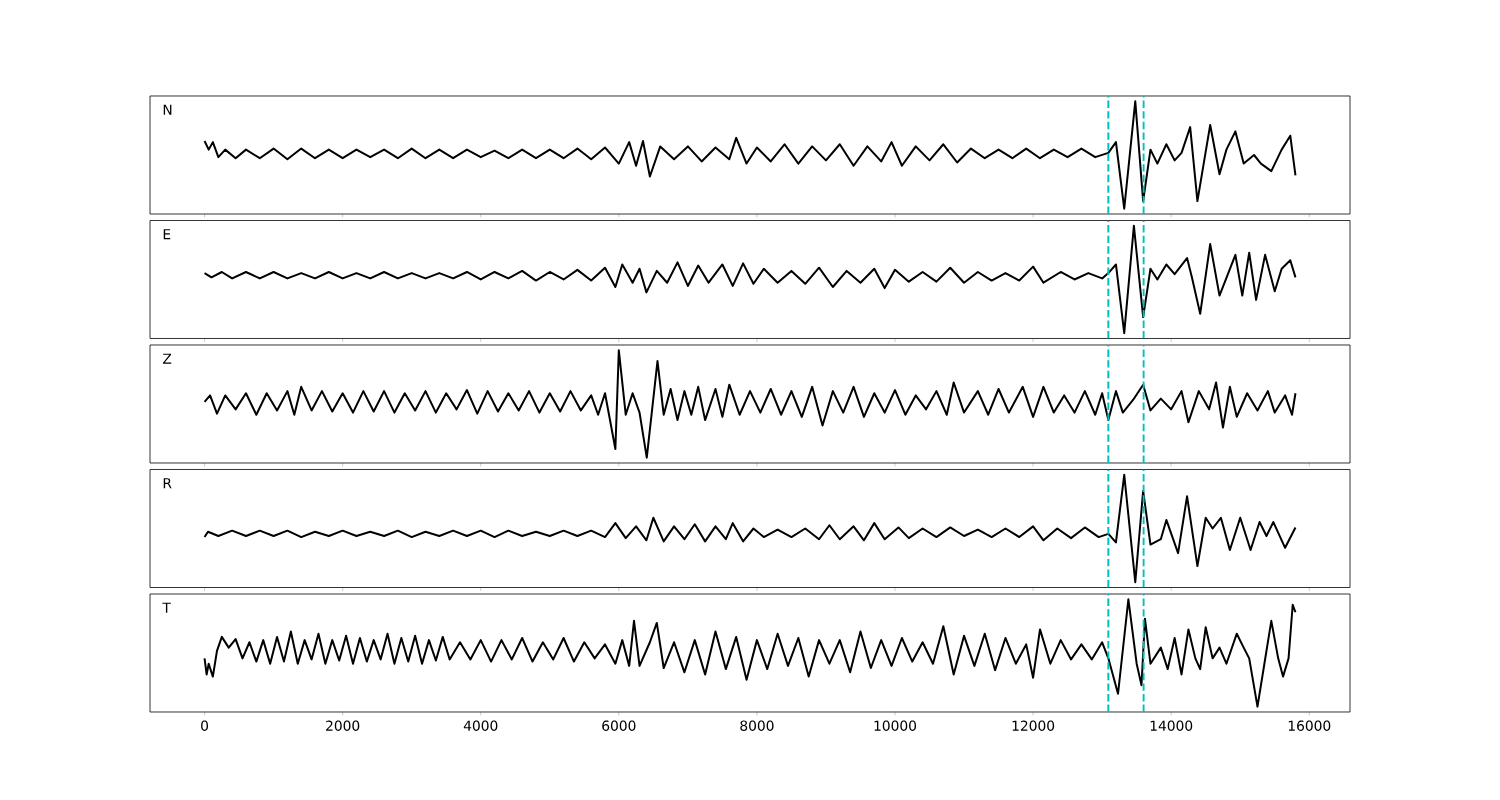  I want to click on x-tick-label: 14000, so click(1171, 725).